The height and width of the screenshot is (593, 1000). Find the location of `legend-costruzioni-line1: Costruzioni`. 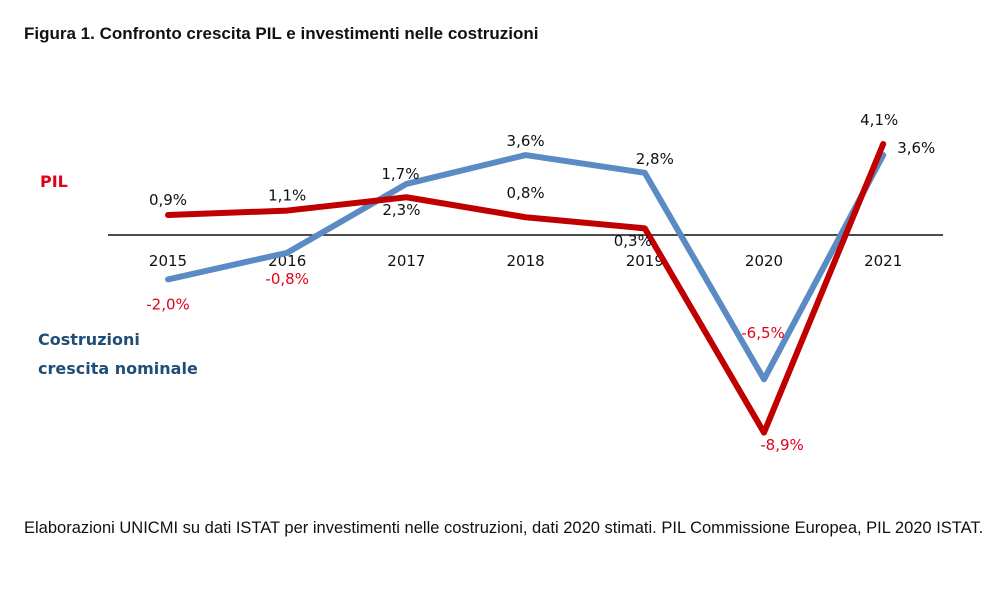

legend-costruzioni-line1: Costruzioni is located at coordinates (89, 339).